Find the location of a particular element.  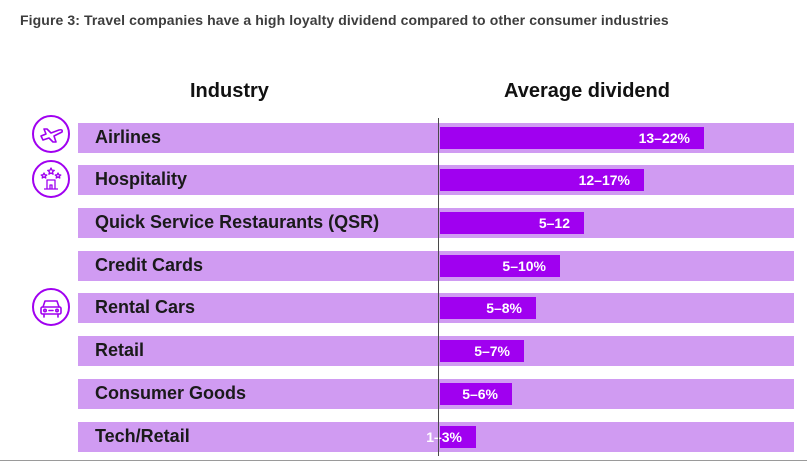

category-label: Rental Cars is located at coordinates (145, 307).